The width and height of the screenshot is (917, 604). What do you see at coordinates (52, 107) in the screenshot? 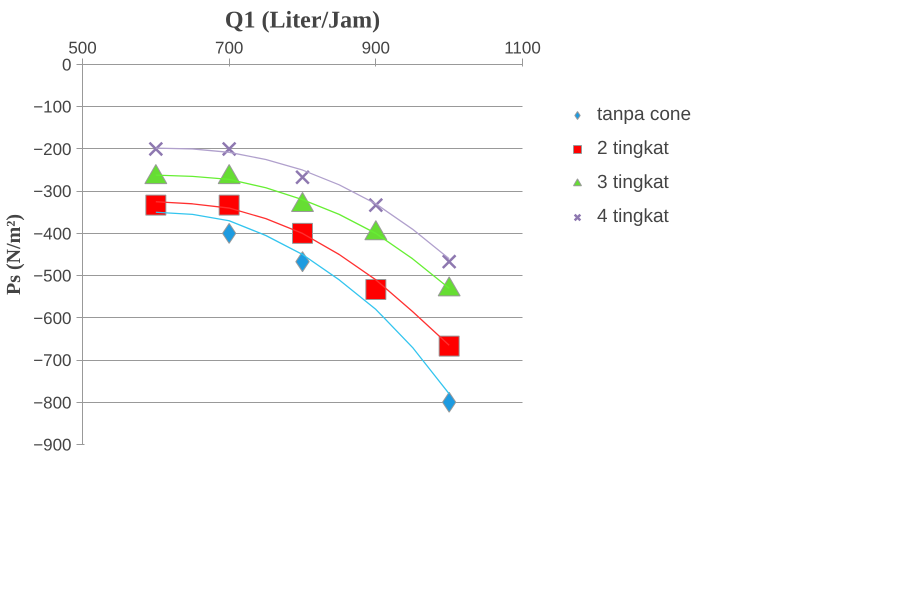
I see `y-tick-label: −100` at bounding box center [52, 107].